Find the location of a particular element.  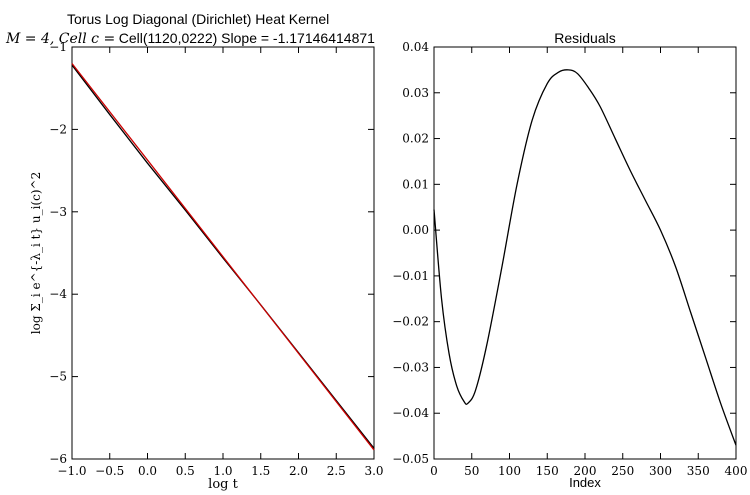

x-tick-label: 350 is located at coordinates (698, 471).